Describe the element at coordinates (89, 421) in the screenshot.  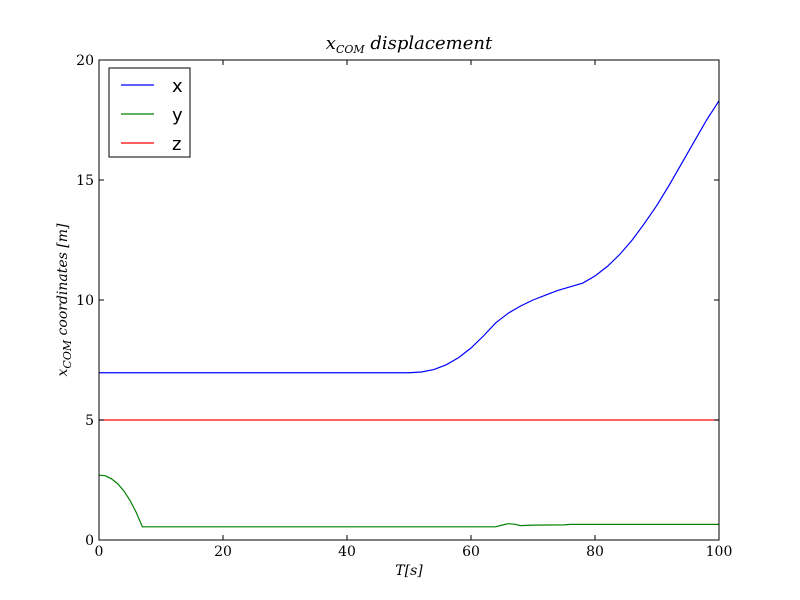
I see `y-tick-label: 5` at that location.